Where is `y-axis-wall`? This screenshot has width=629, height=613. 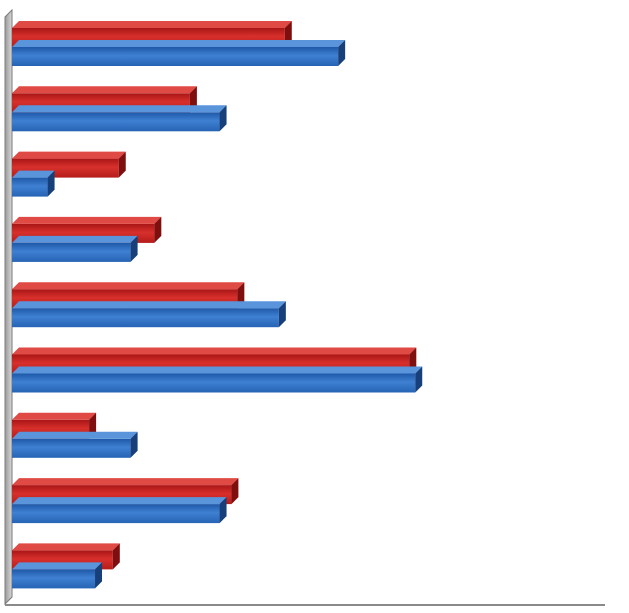
y-axis-wall is located at coordinates (8, 307).